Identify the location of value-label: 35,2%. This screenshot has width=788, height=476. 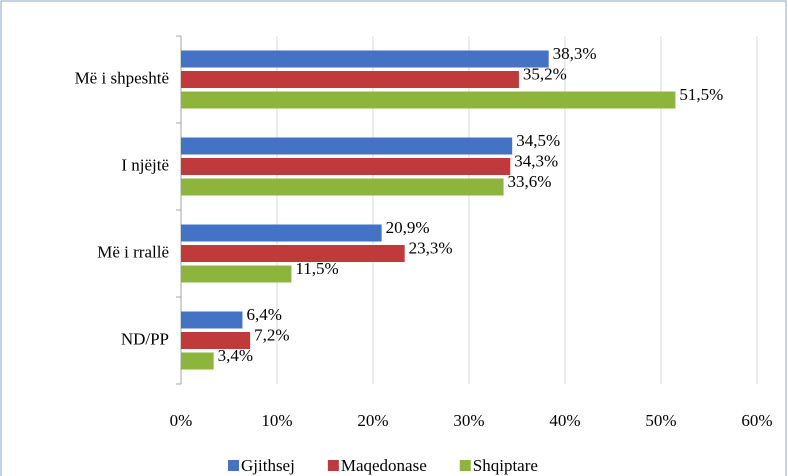
(545, 73).